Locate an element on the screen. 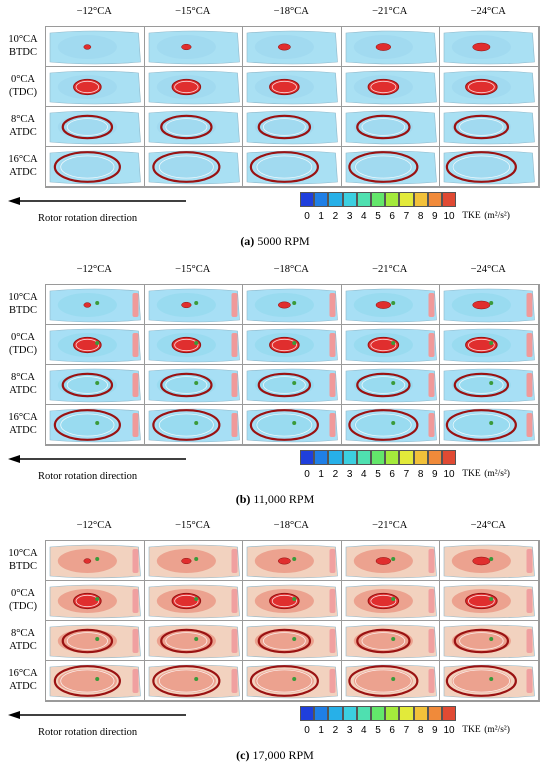 Image resolution: width=550 pixels, height=780 pixels. colorbar-unit: (m²/s²) is located at coordinates (497, 216).